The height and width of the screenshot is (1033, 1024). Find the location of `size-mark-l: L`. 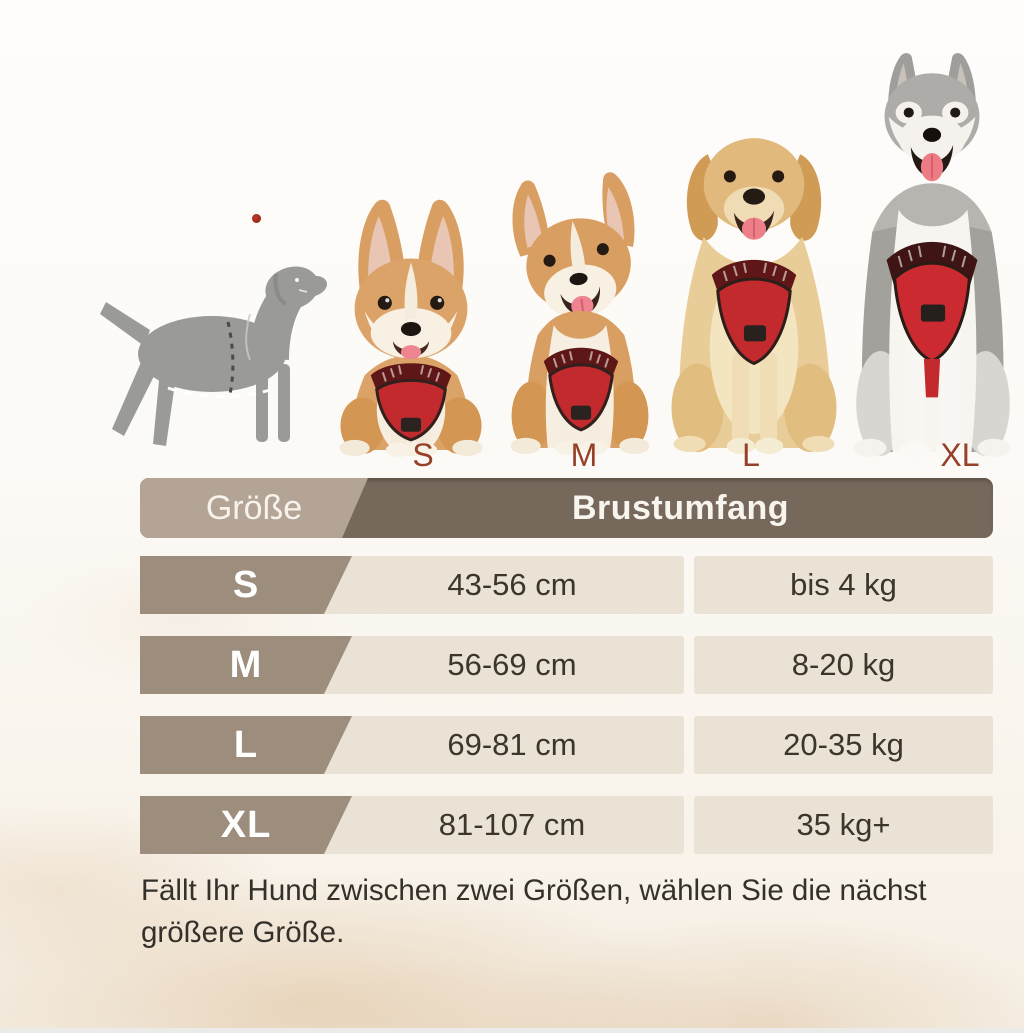

size-mark-l: L is located at coordinates (751, 455).